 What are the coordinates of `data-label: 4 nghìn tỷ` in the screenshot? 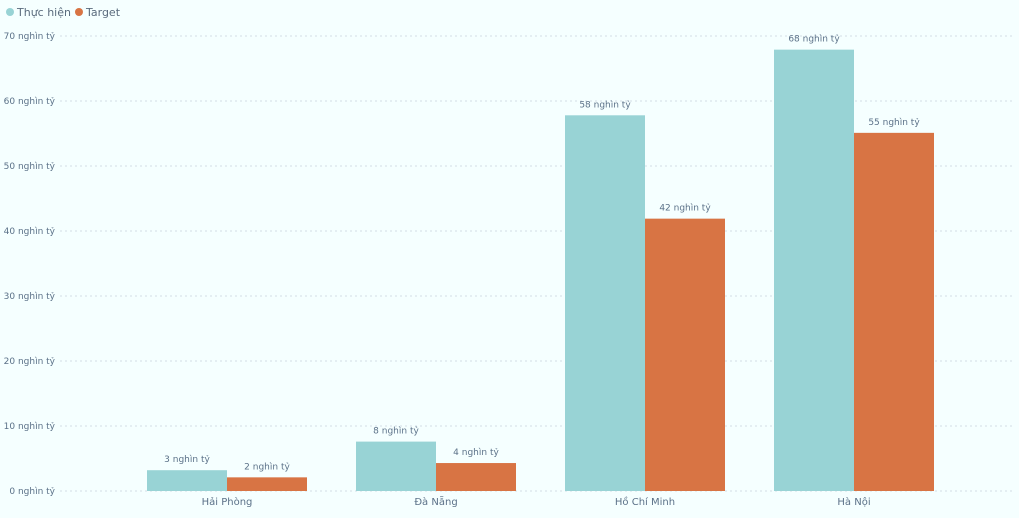 It's located at (476, 453).